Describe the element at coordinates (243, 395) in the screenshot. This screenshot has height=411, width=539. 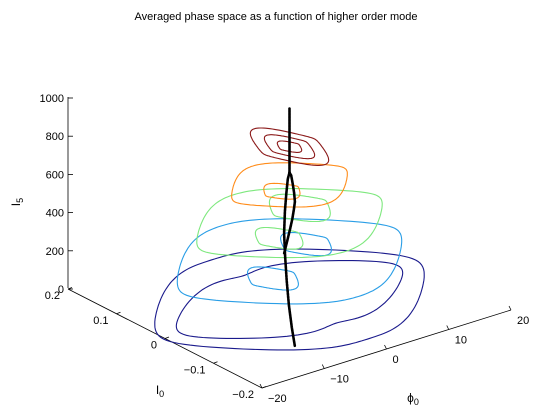
I see `y-tick-label: −0.2` at that location.